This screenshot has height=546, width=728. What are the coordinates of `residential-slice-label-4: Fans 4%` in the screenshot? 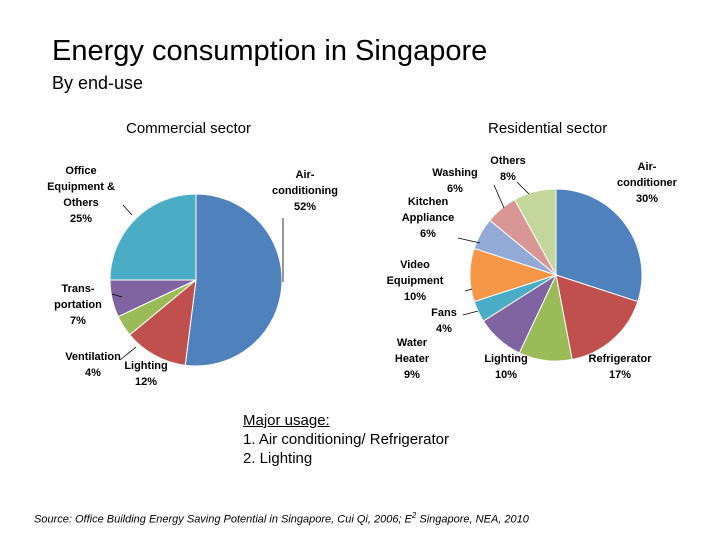 It's located at (444, 321).